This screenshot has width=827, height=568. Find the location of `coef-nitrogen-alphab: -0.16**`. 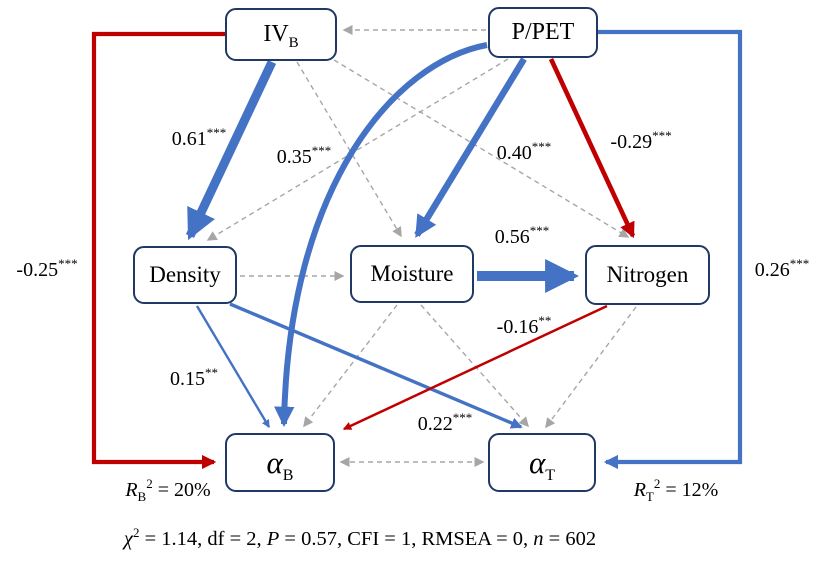

coef-nitrogen-alphab: -0.16** is located at coordinates (524, 325).